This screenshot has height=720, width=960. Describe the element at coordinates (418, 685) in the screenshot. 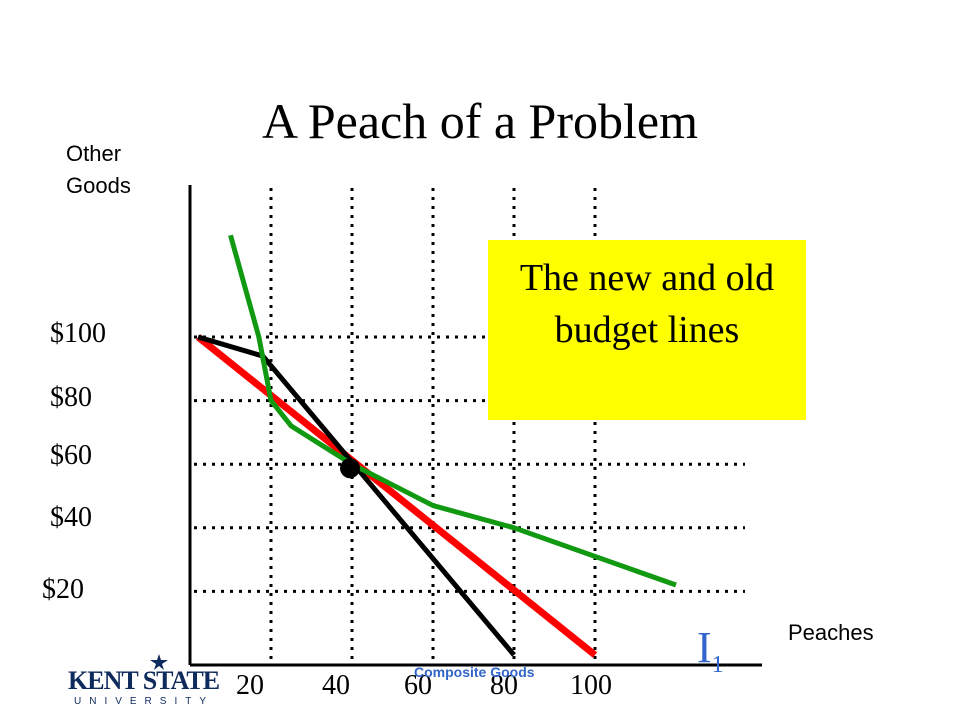

I see `x-tick-label: 60` at that location.